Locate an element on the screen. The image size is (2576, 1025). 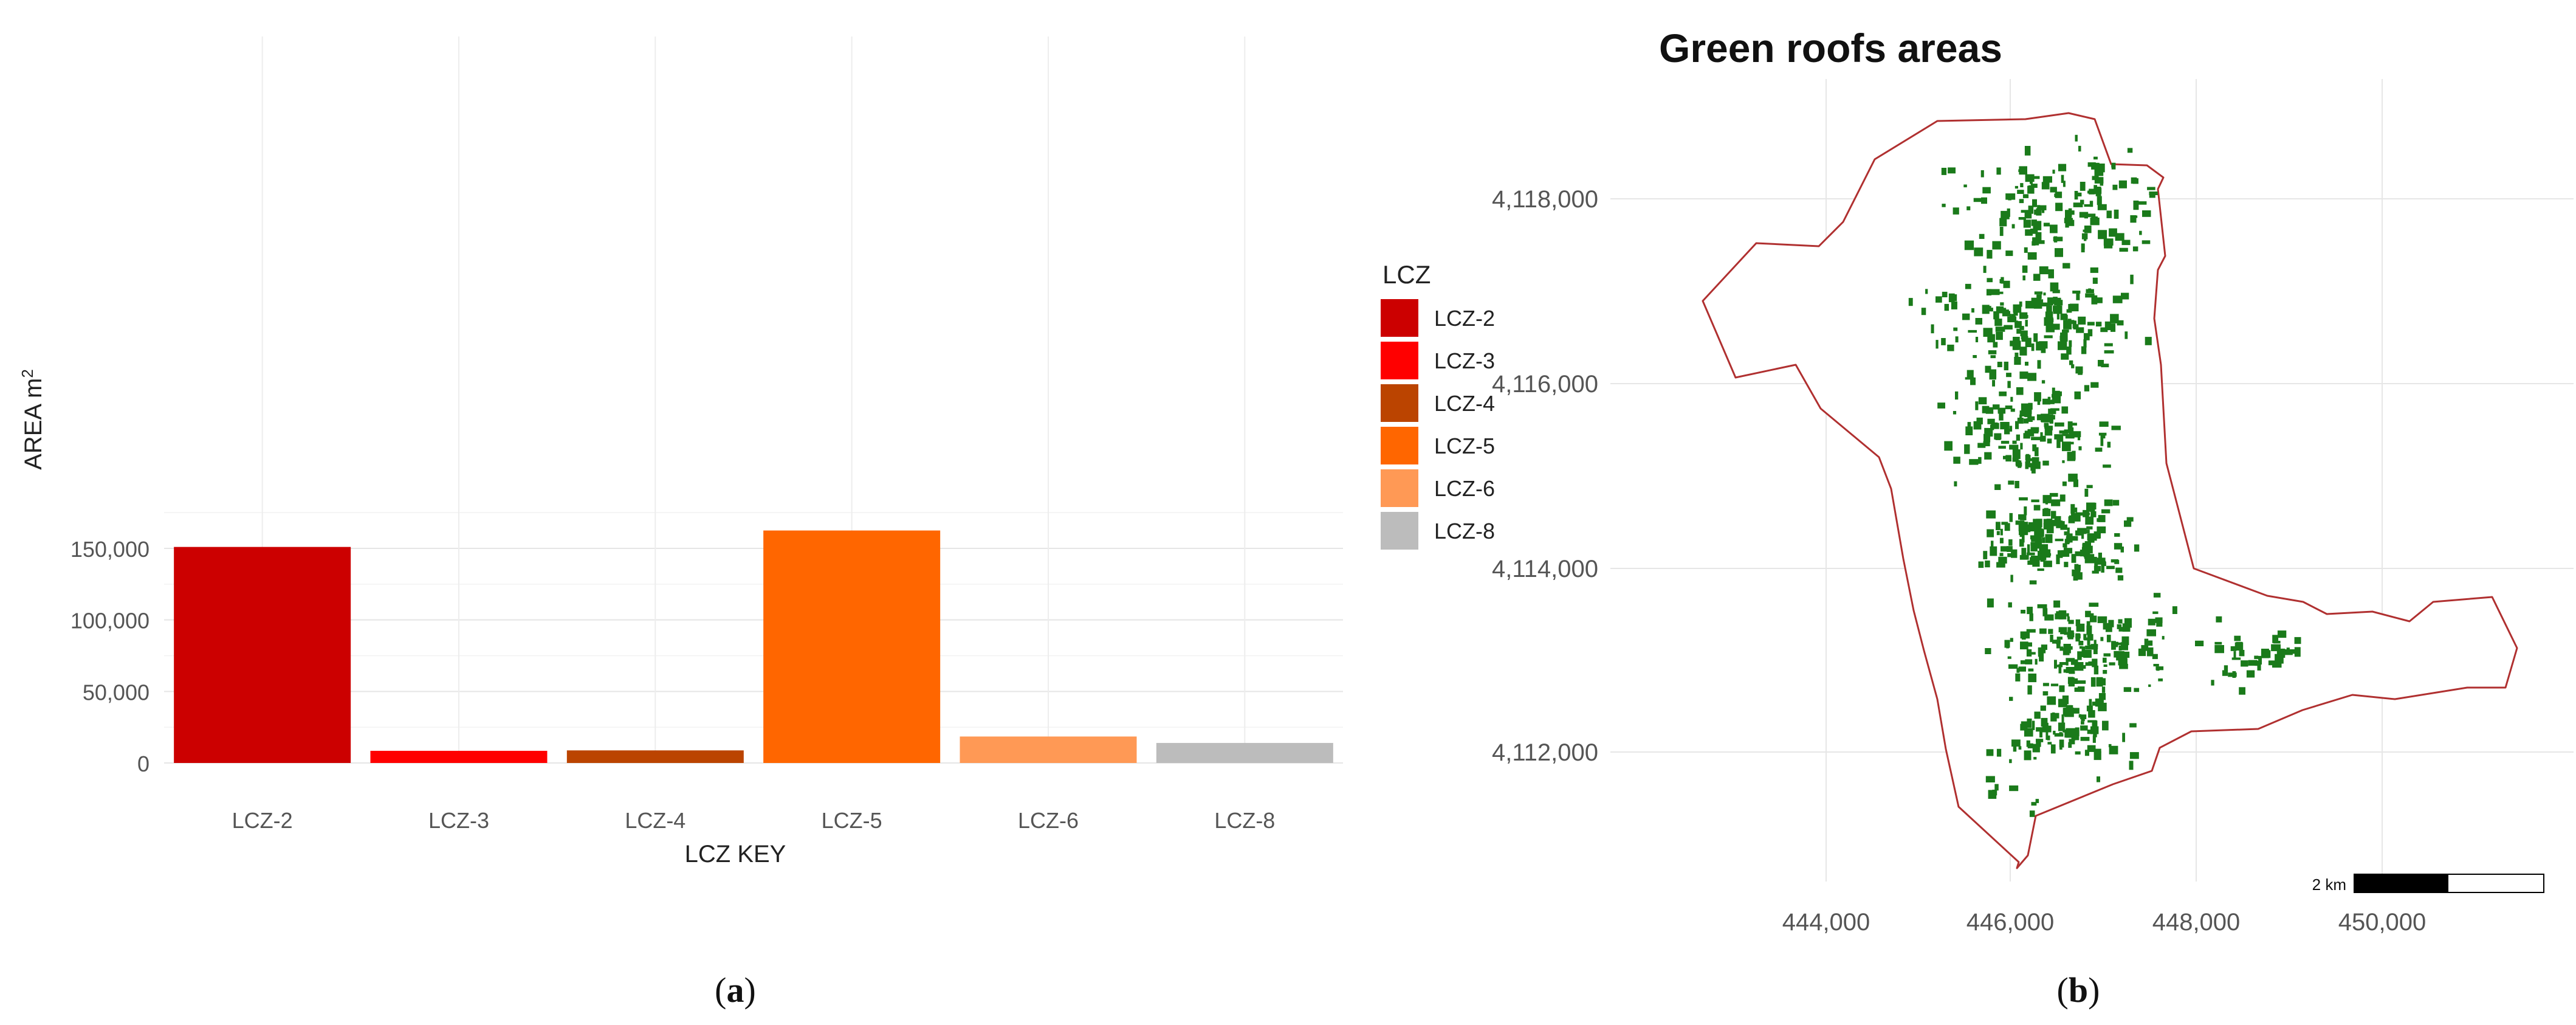
x-tick-label: LCZ-4 is located at coordinates (655, 820).